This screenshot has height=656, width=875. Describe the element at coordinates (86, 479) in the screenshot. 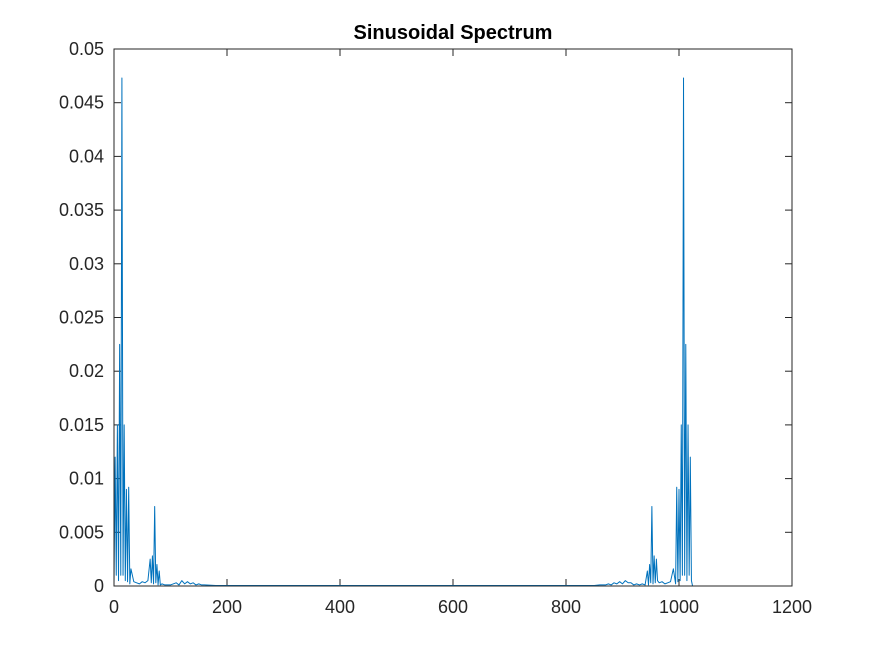

I see `y-tick-label: 0.01` at that location.